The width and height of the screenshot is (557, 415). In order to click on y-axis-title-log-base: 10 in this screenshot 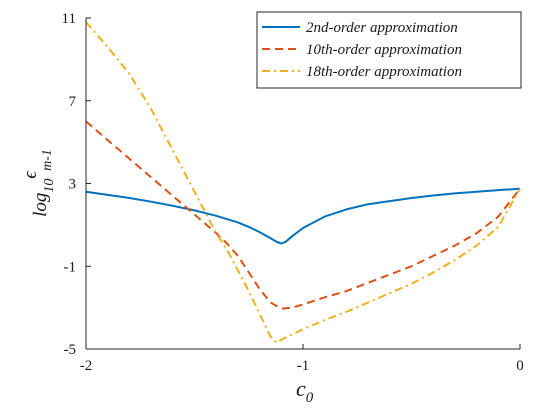, I will do `click(49, 186)`.